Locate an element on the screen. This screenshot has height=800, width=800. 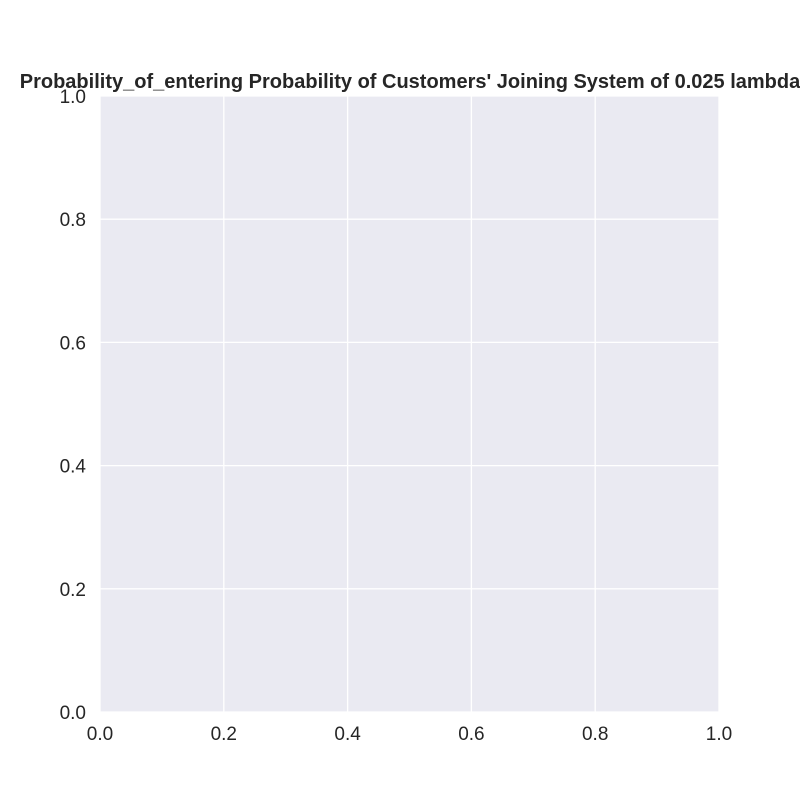
x-tick-label: 0.0 is located at coordinates (100, 734).